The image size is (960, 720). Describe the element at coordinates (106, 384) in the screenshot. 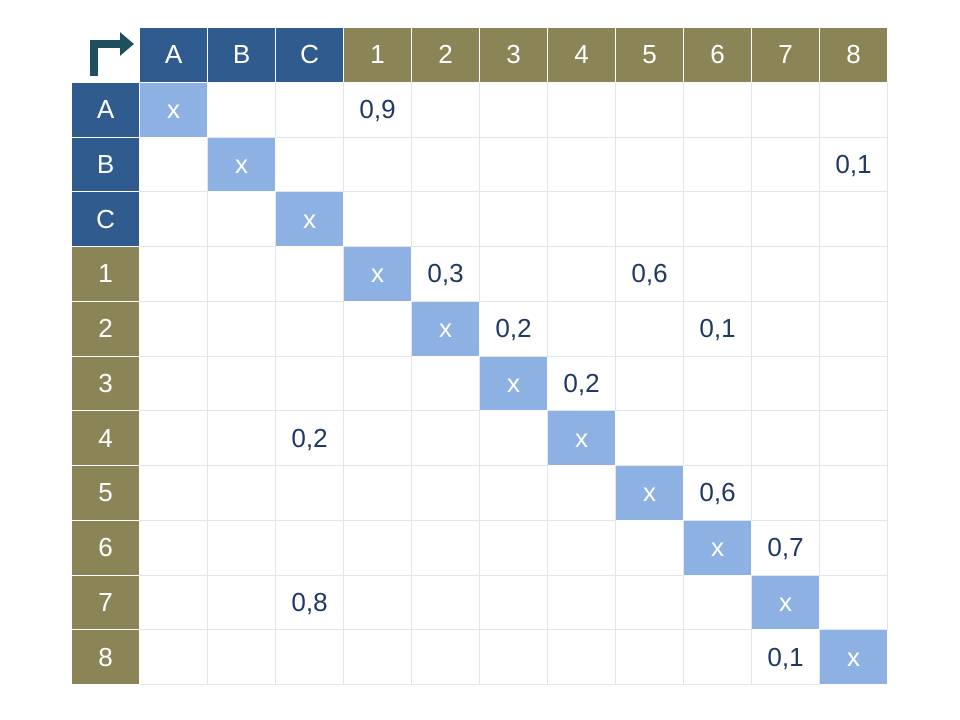

I see `row-header: 3` at that location.